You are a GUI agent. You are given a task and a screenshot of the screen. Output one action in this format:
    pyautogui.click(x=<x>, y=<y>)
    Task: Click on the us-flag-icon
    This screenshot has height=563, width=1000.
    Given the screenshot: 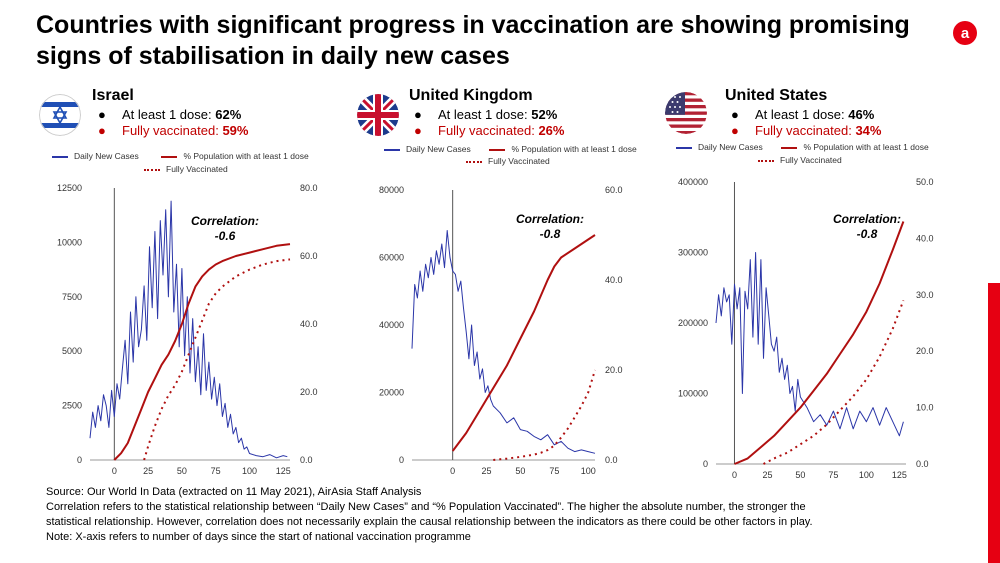 What is the action you would take?
    pyautogui.click(x=686, y=113)
    